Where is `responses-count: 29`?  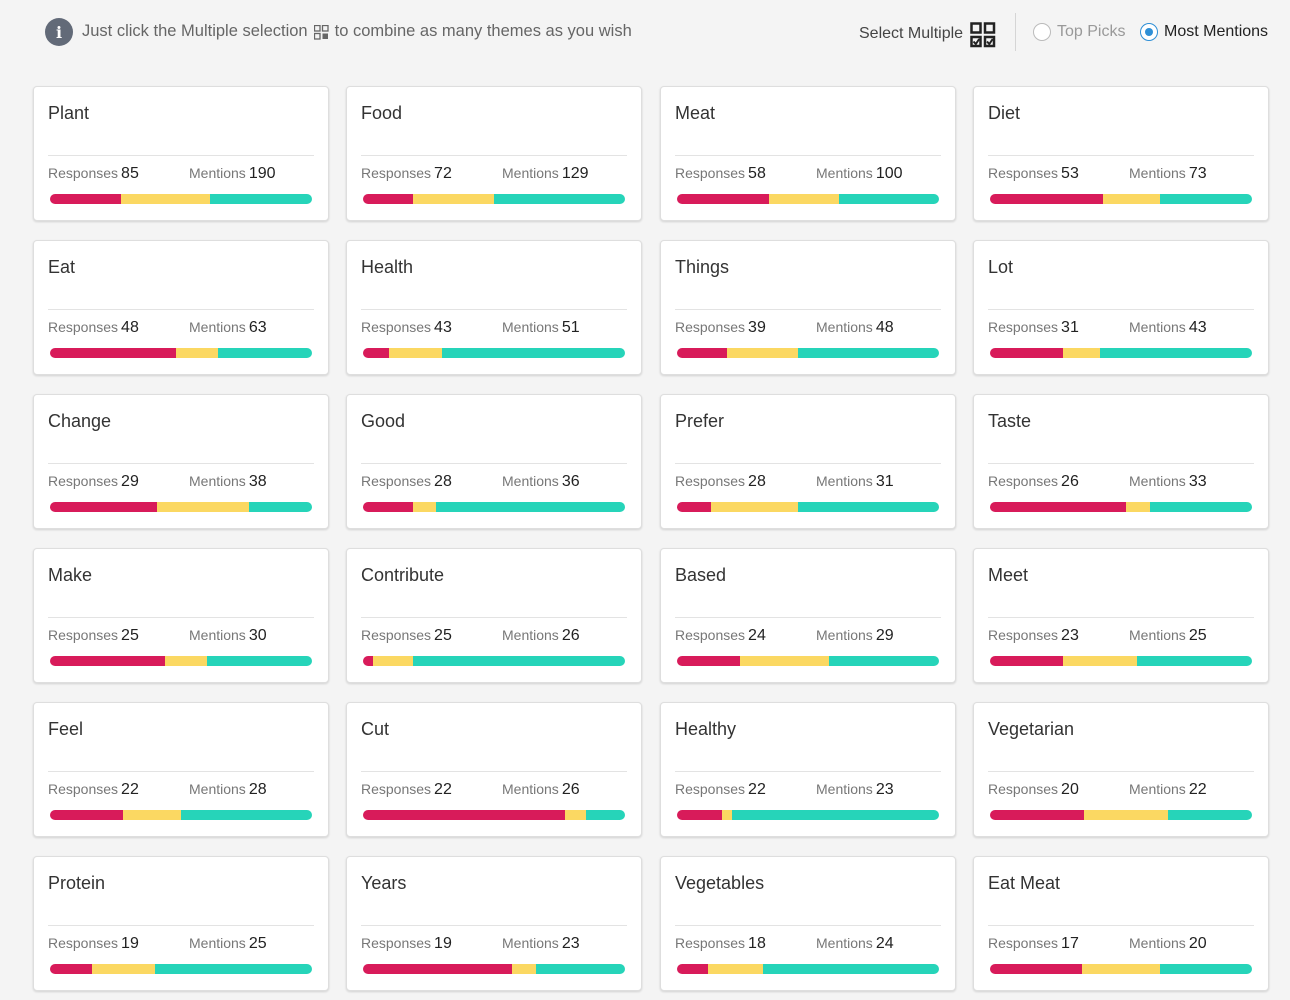 responses-count: 29 is located at coordinates (130, 481).